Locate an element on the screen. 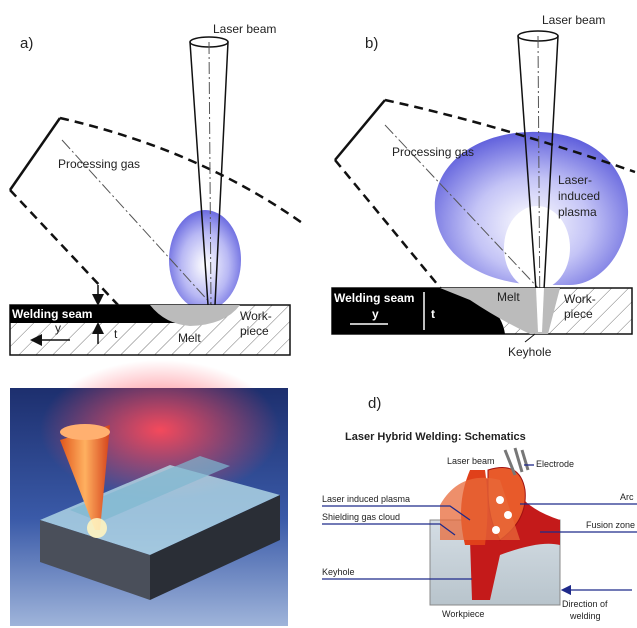  panel-label: d) is located at coordinates (374, 403).